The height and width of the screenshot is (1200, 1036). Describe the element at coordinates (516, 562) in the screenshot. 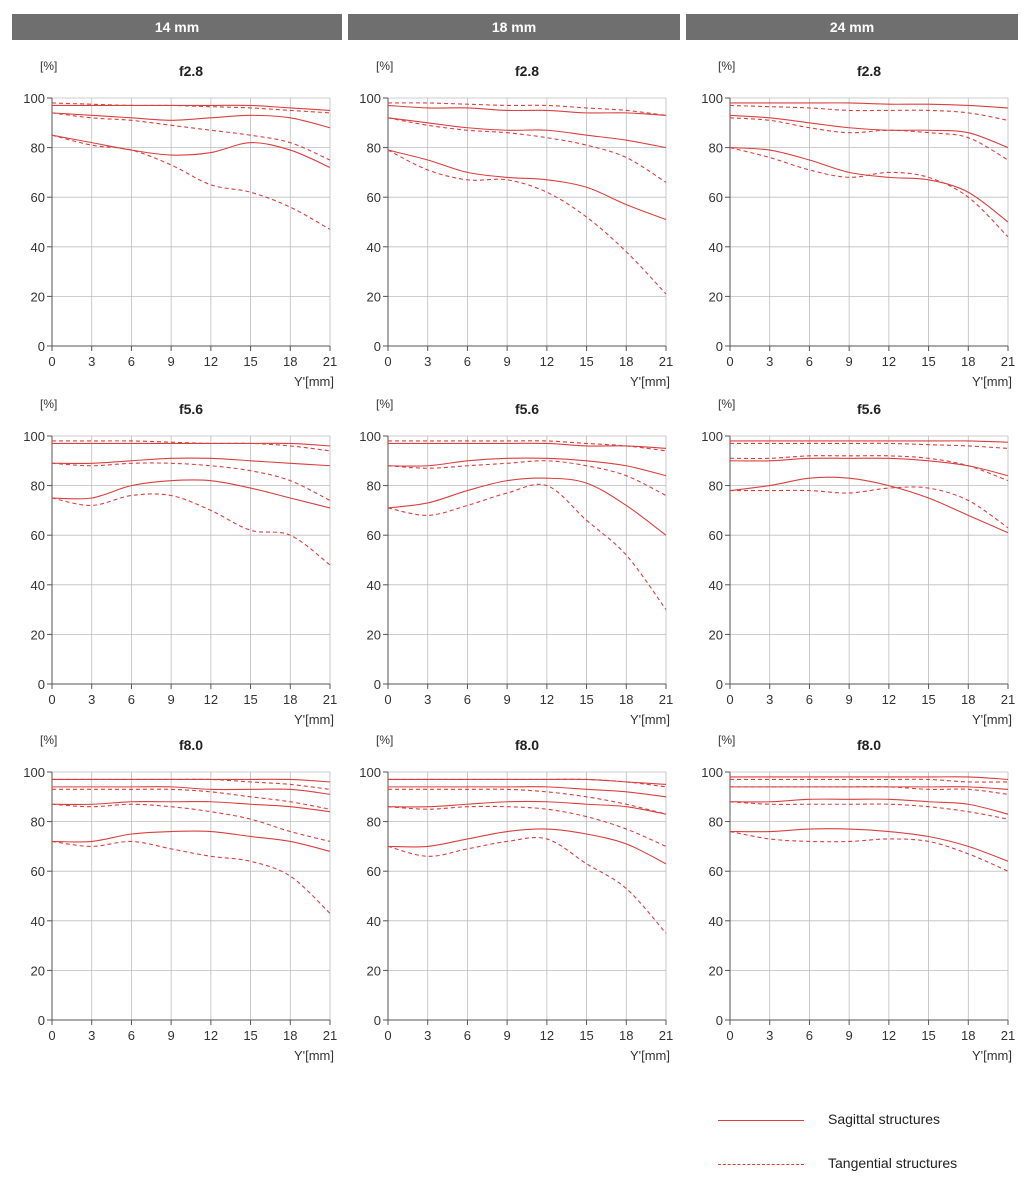

I see `mtf-chart-18mm-f5.6: f5.6 [%] 0 20 40 60 80 100 0 3 6 9 12 15 18 21 Y'[mm]` at that location.